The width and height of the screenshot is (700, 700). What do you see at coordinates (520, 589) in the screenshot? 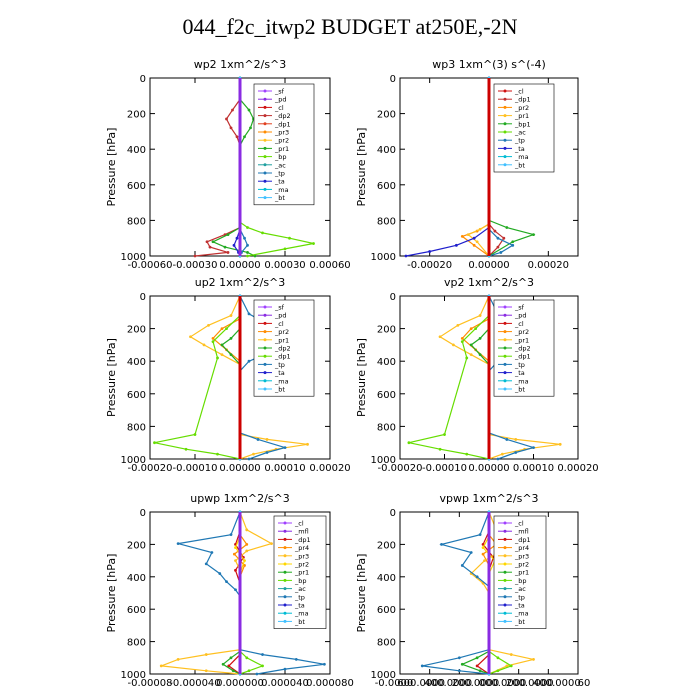
I see `legend-entry: _ac` at bounding box center [520, 589].